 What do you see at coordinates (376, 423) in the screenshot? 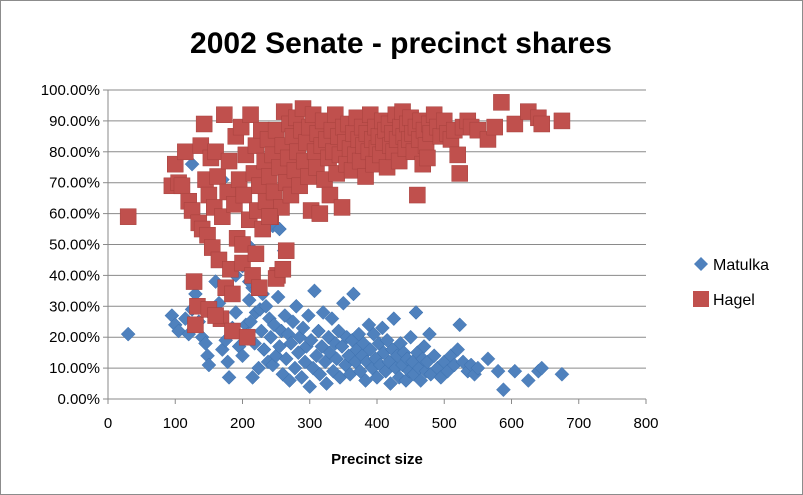
I see `x-tick-label: 400` at bounding box center [376, 423].